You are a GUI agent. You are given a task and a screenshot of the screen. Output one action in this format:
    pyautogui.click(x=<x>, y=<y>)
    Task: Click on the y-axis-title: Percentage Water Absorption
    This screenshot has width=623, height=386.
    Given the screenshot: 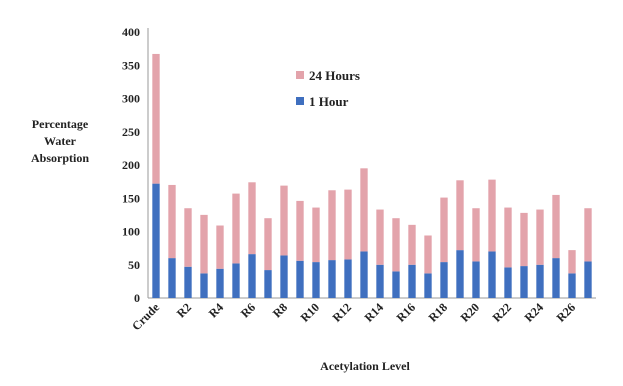 What is the action you would take?
    pyautogui.click(x=60, y=141)
    